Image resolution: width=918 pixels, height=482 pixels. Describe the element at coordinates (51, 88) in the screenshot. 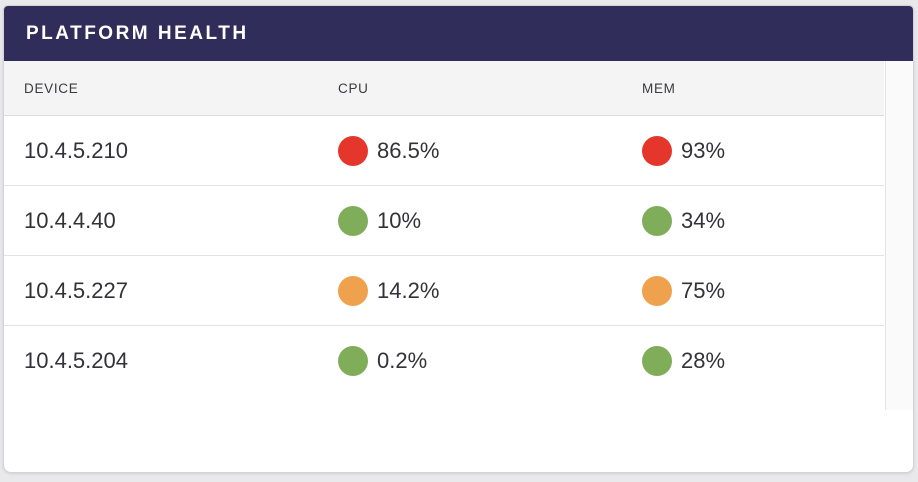

I see `column-header-device: DEVICE` at that location.